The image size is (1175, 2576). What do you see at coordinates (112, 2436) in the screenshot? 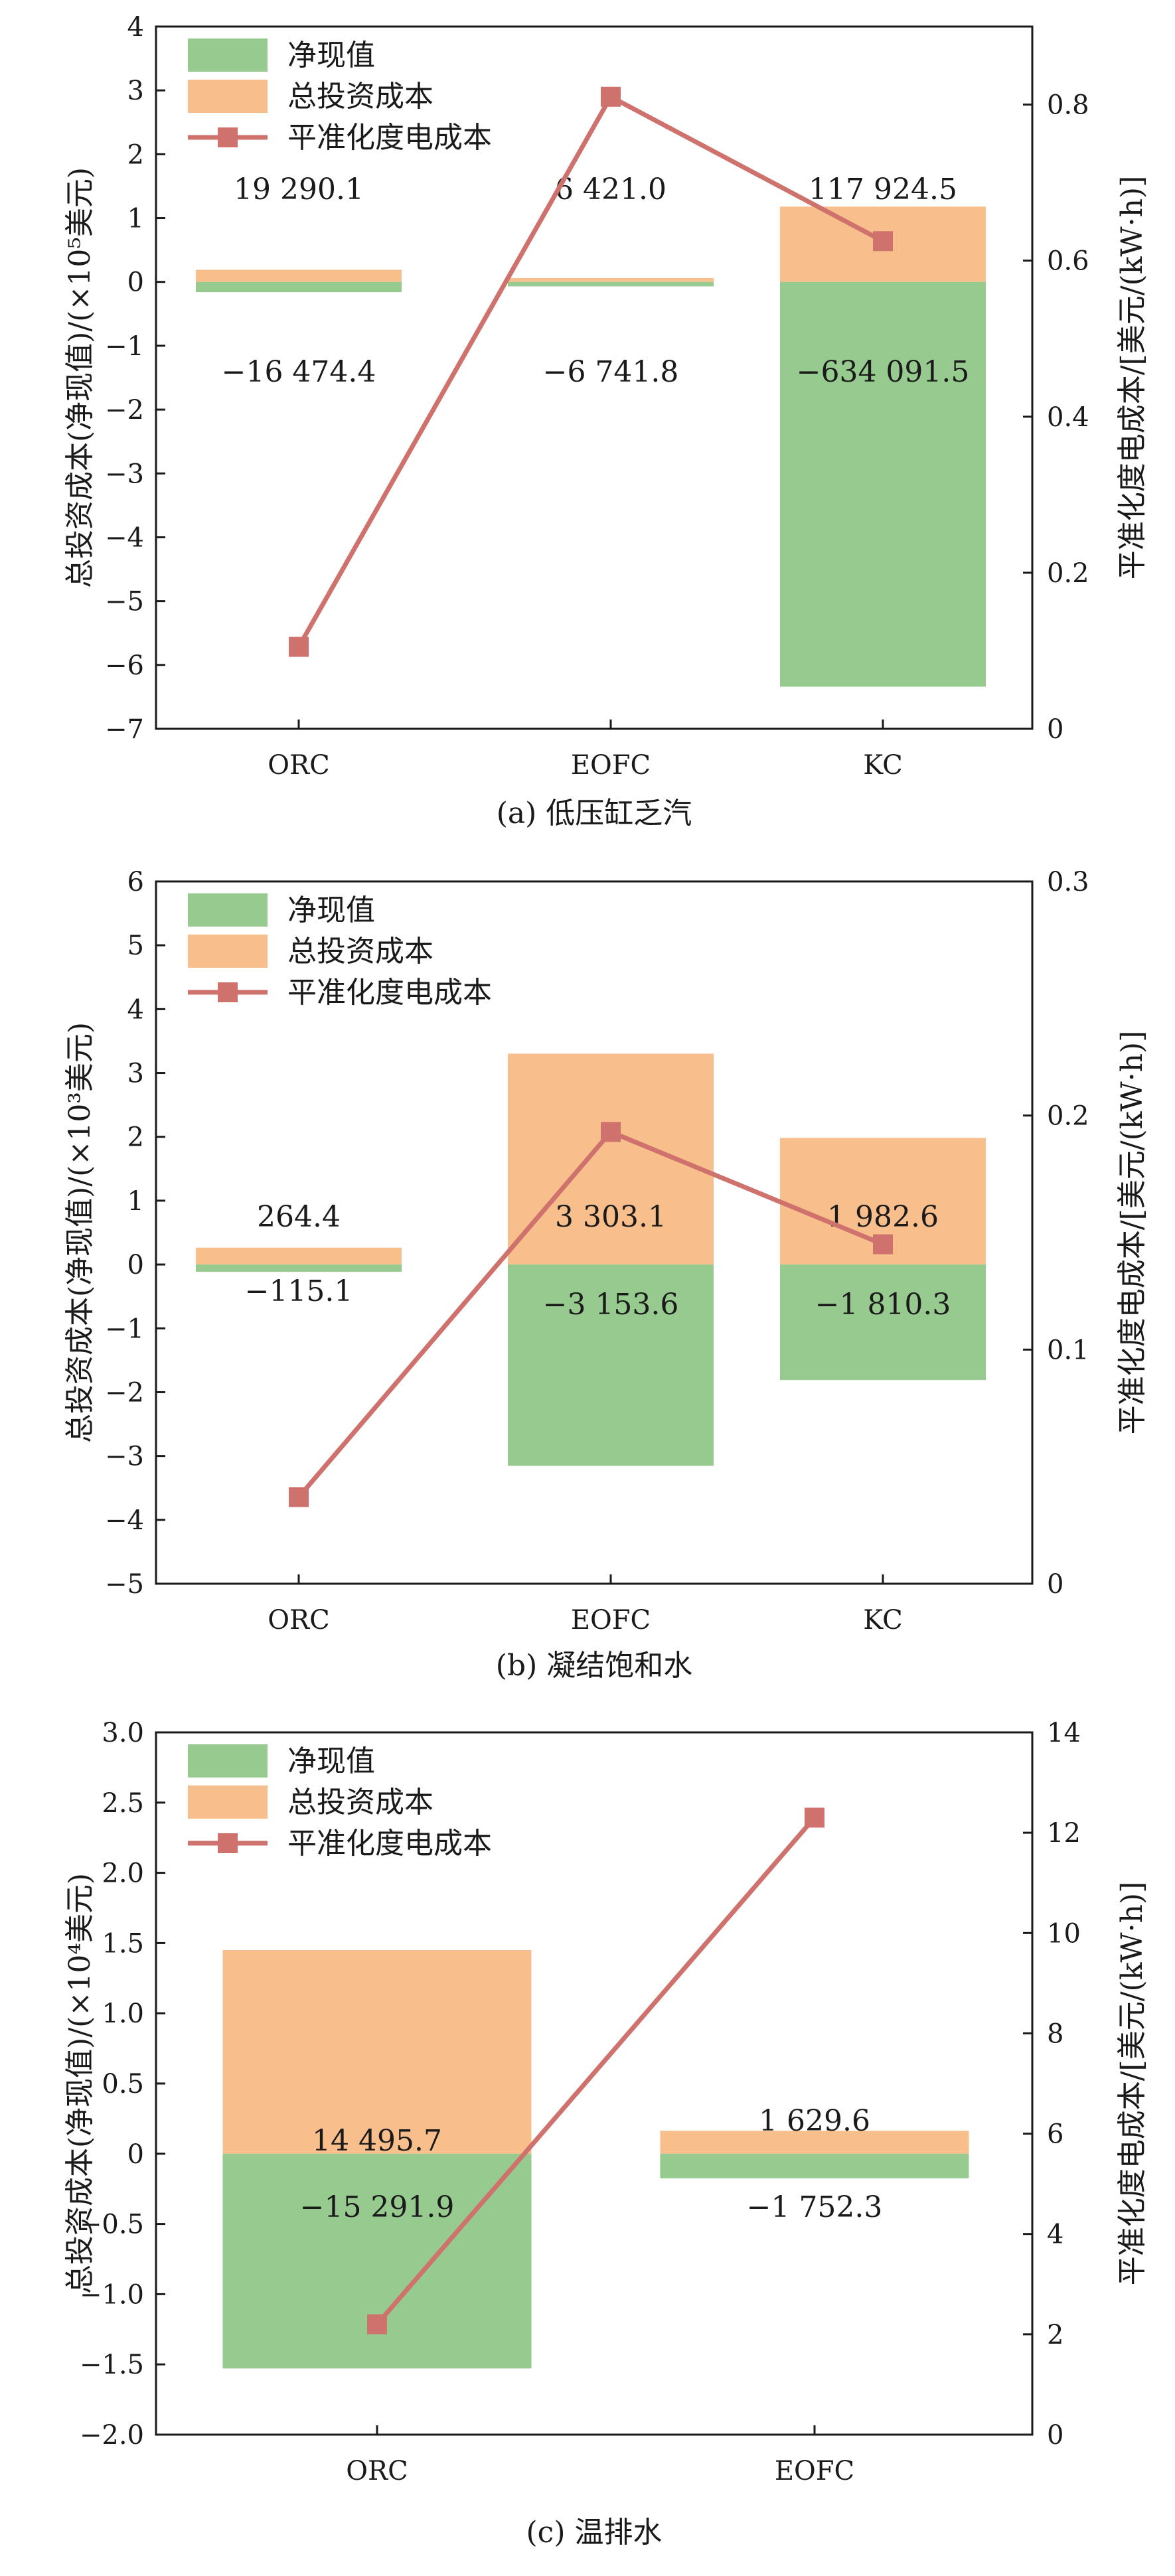
I see `left-tick-label: −2.0` at bounding box center [112, 2436].